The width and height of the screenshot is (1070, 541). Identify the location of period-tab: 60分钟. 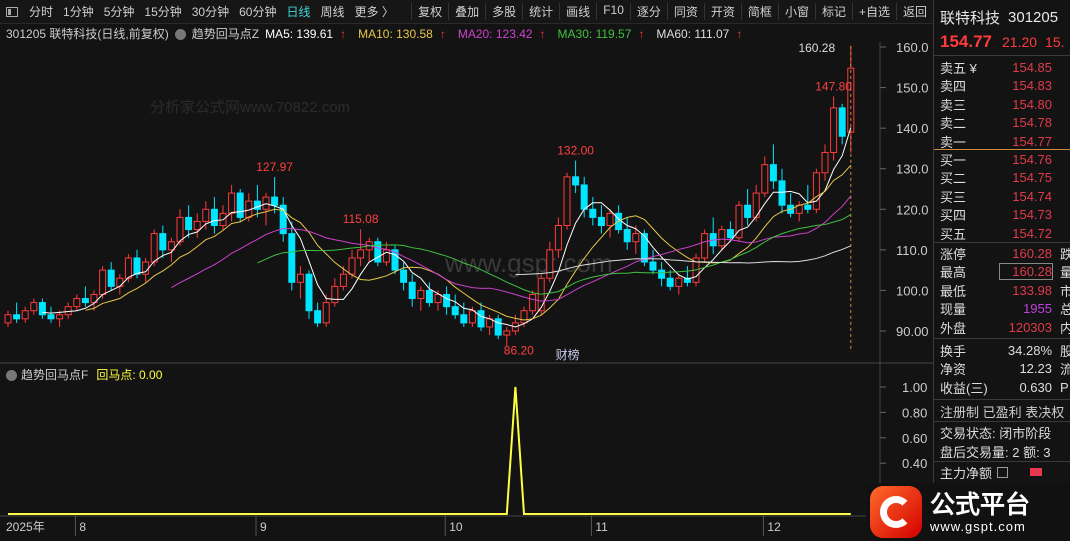
(258, 12).